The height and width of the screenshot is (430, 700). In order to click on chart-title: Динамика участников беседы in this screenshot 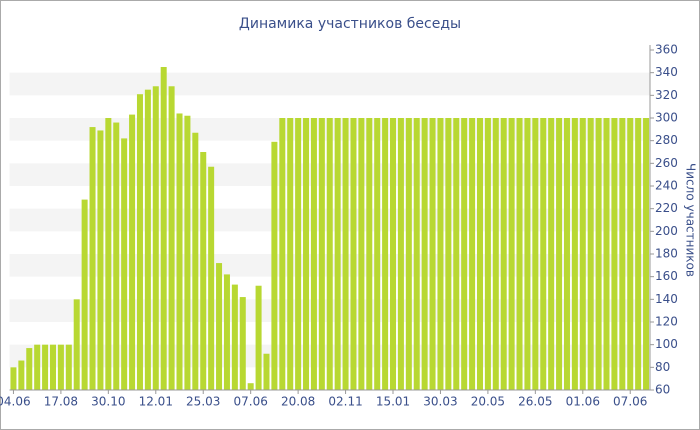, I will do `click(350, 24)`.